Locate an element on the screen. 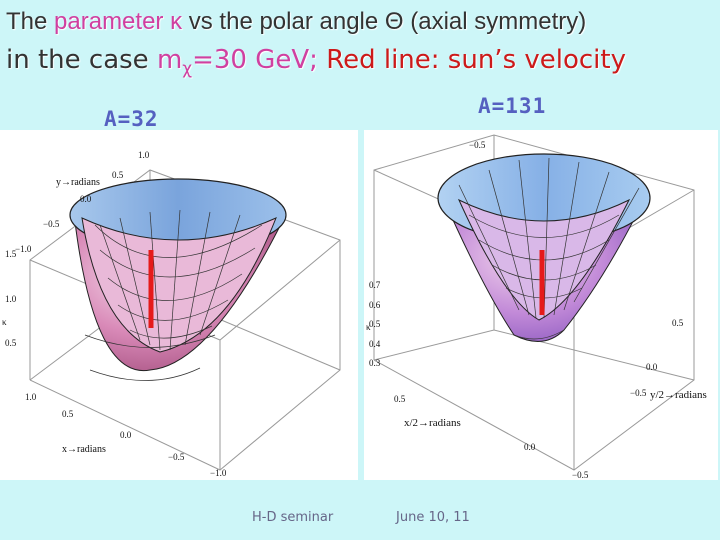  z-tick: 0.7 is located at coordinates (375, 285).